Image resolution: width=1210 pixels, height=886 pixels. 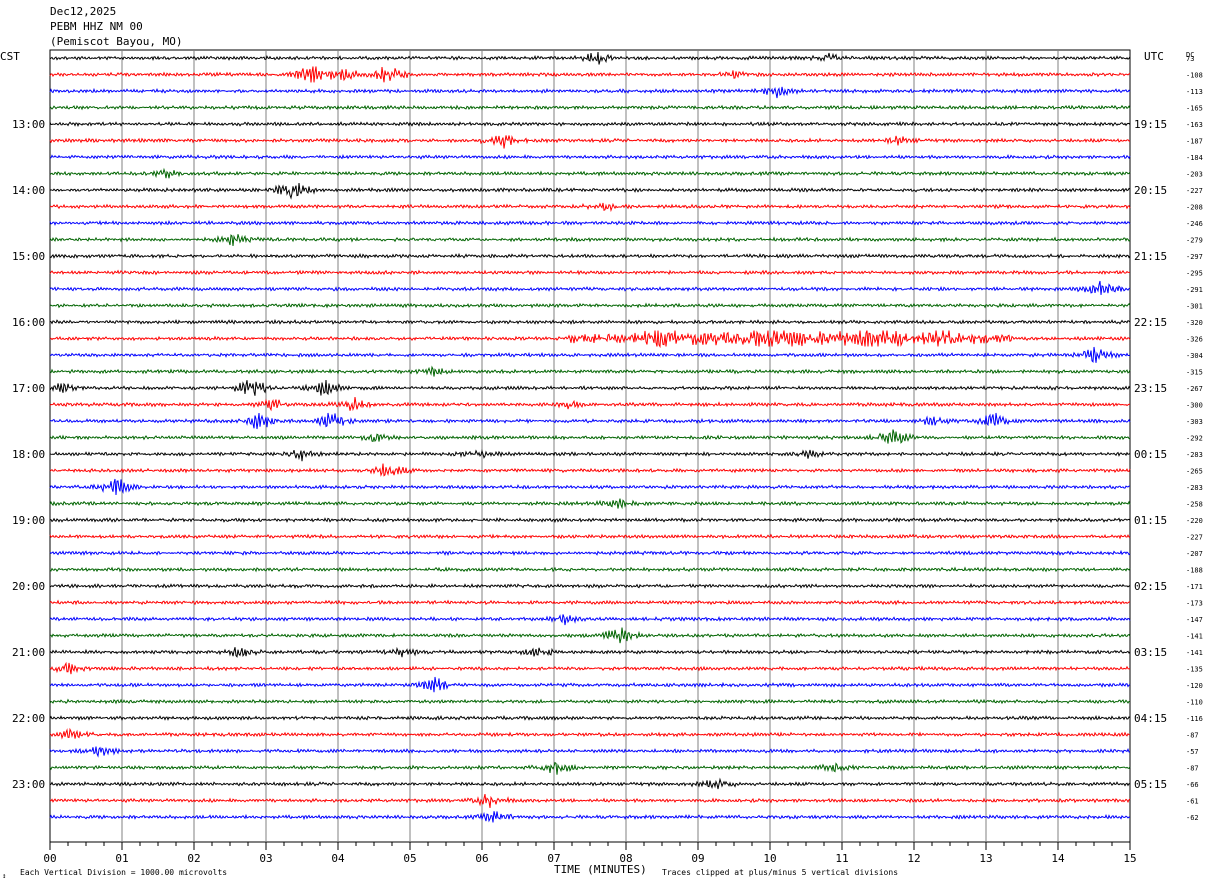 I want to click on dc-offset-label: -110, so click(x=1194, y=703).